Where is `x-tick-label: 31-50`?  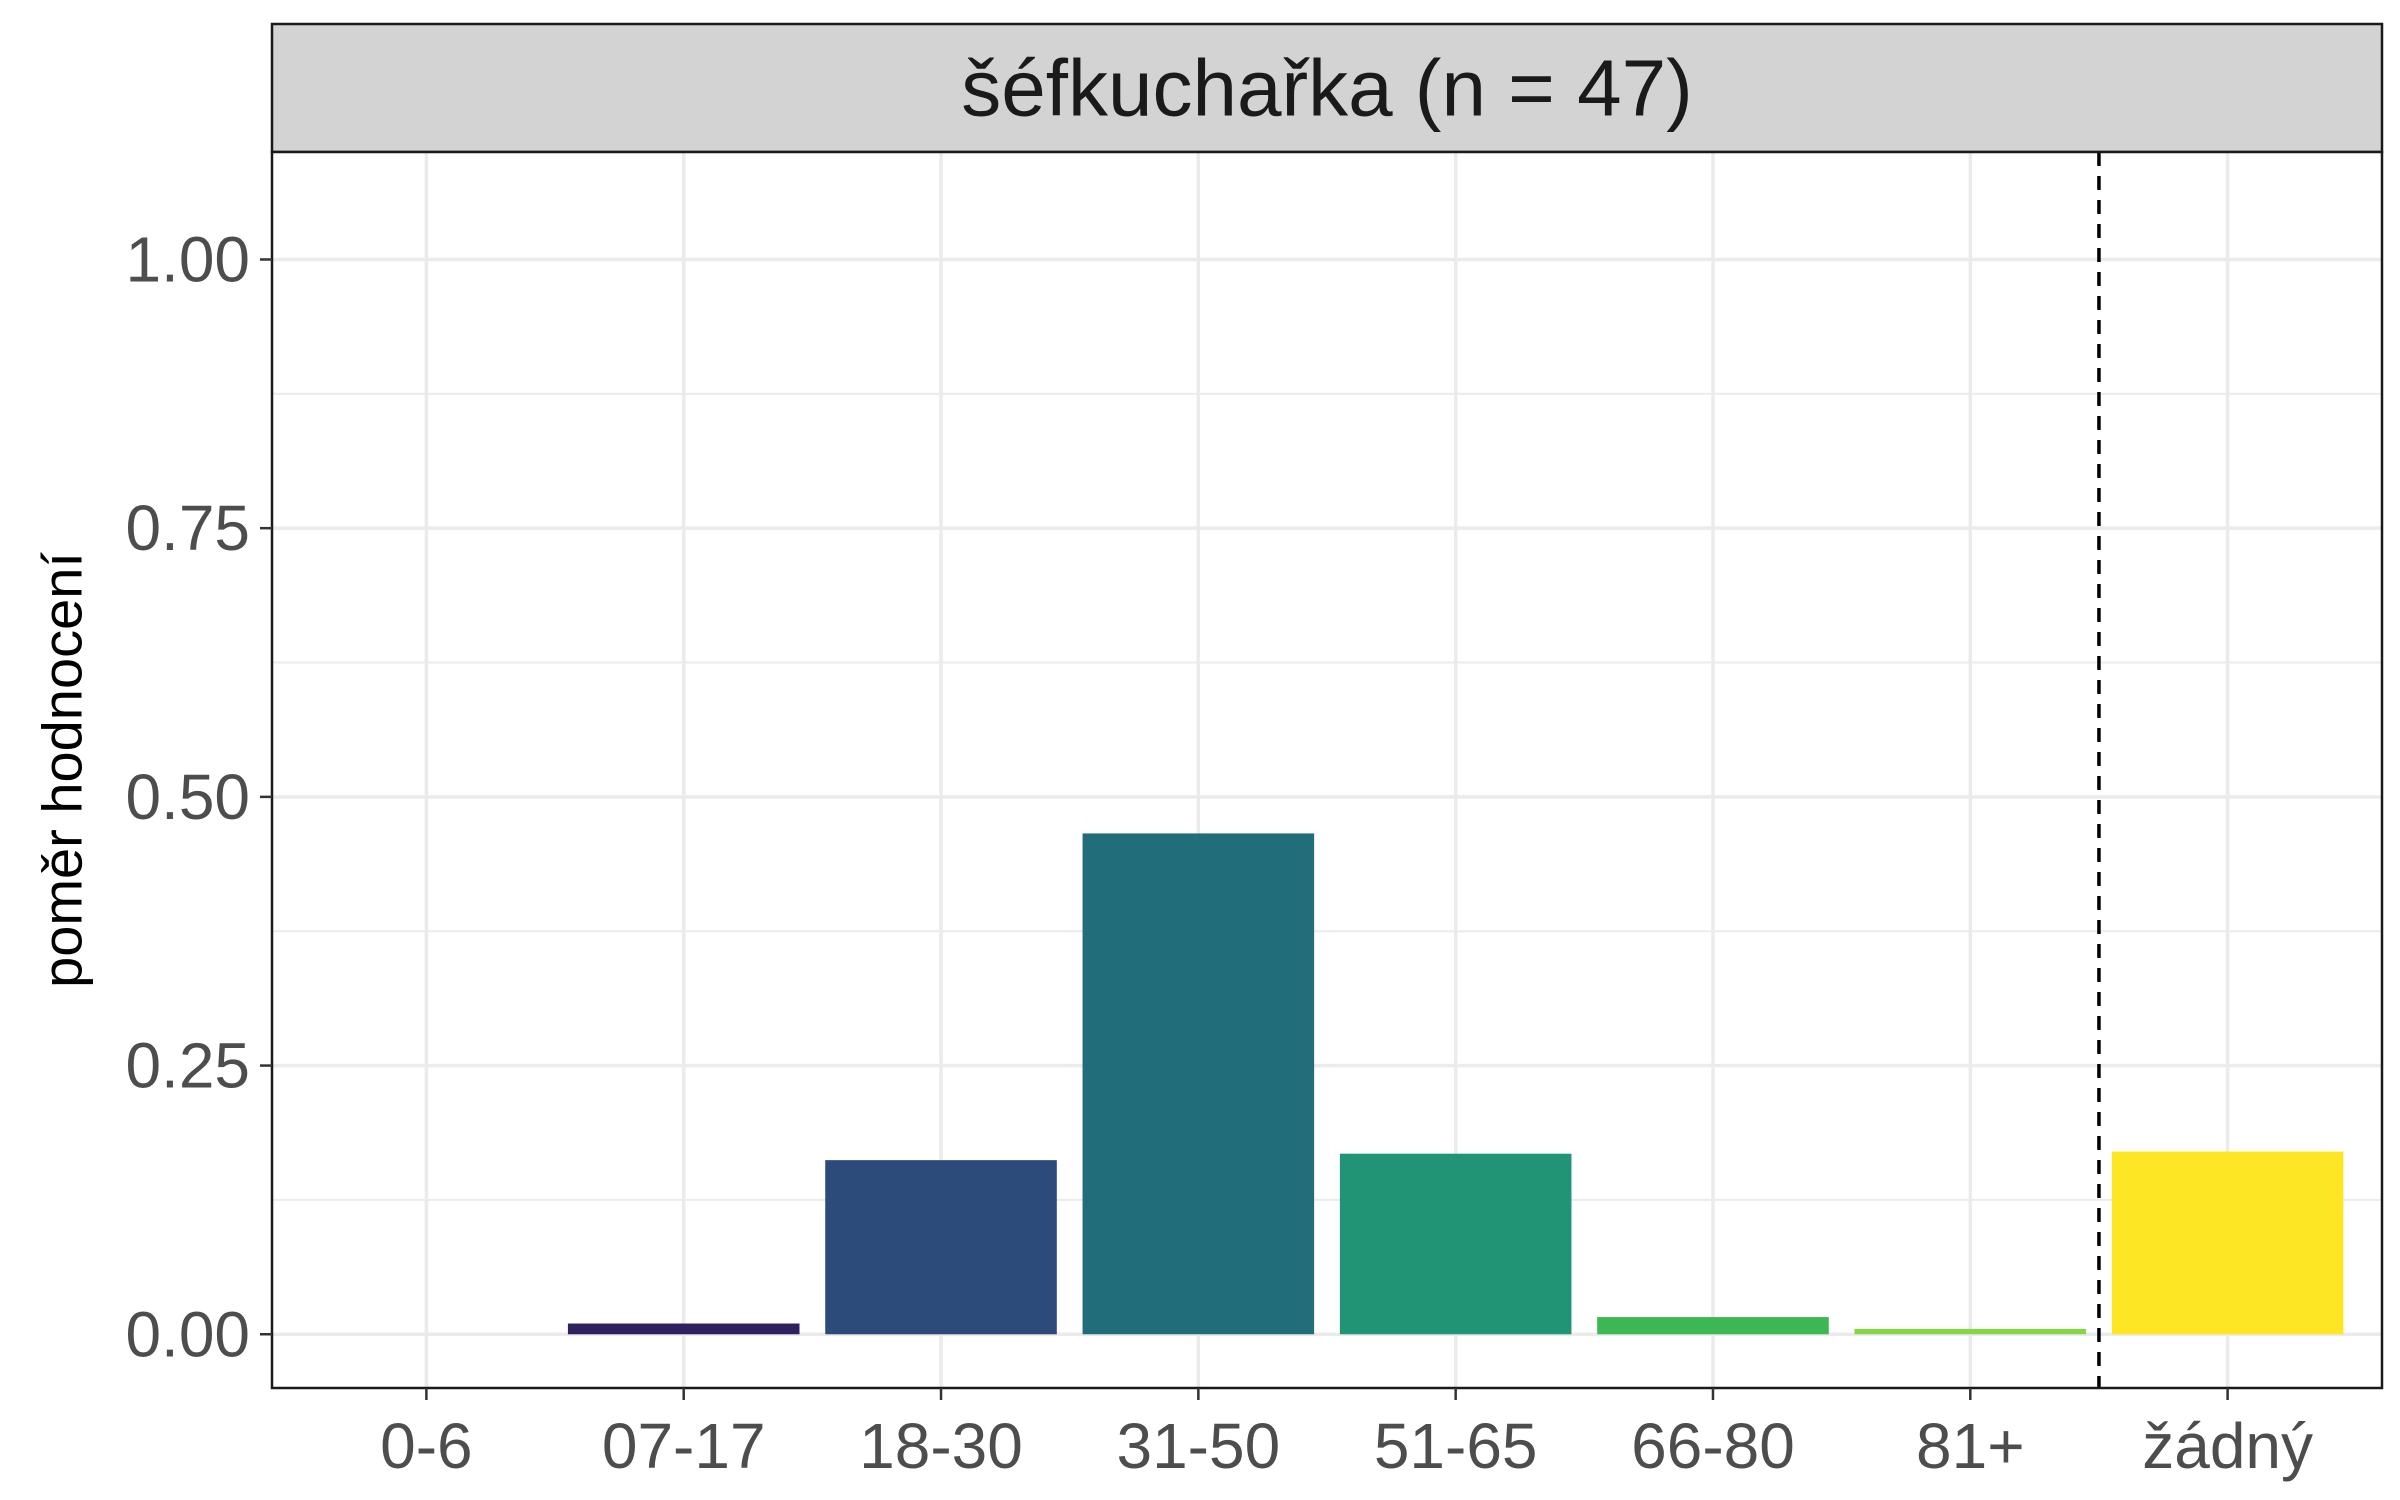
x-tick-label: 31-50 is located at coordinates (1198, 1446).